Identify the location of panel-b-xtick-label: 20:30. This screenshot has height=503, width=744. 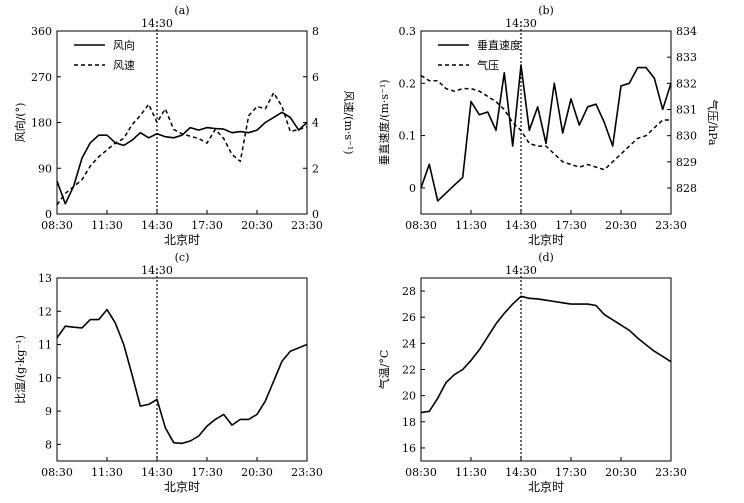
(621, 225).